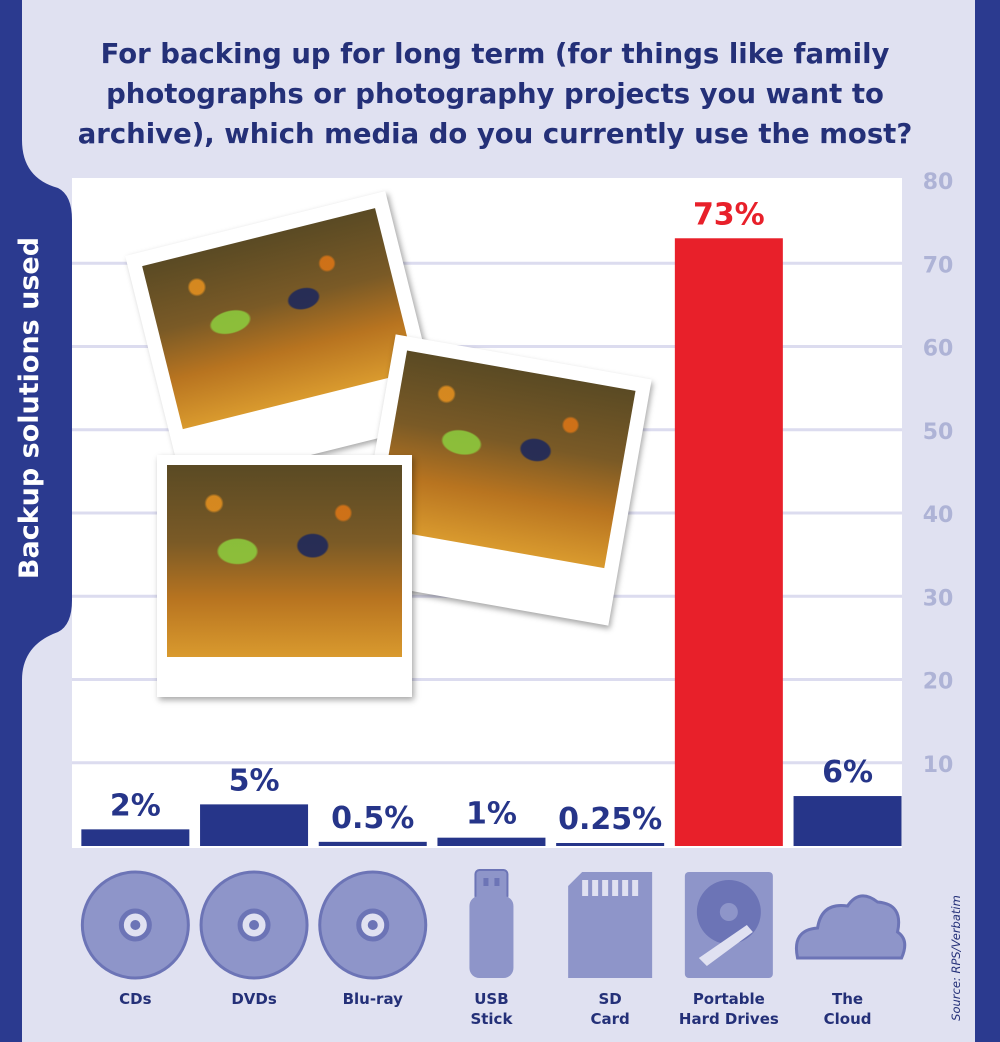  I want to click on photo-kids-throwing-leaves, so click(284, 576).